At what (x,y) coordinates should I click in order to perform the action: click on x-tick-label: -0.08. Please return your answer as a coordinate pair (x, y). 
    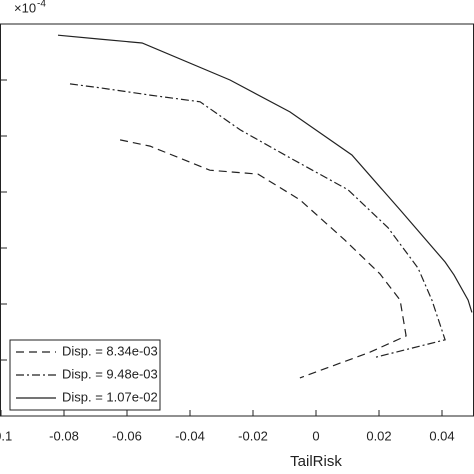
    Looking at the image, I should click on (64, 435).